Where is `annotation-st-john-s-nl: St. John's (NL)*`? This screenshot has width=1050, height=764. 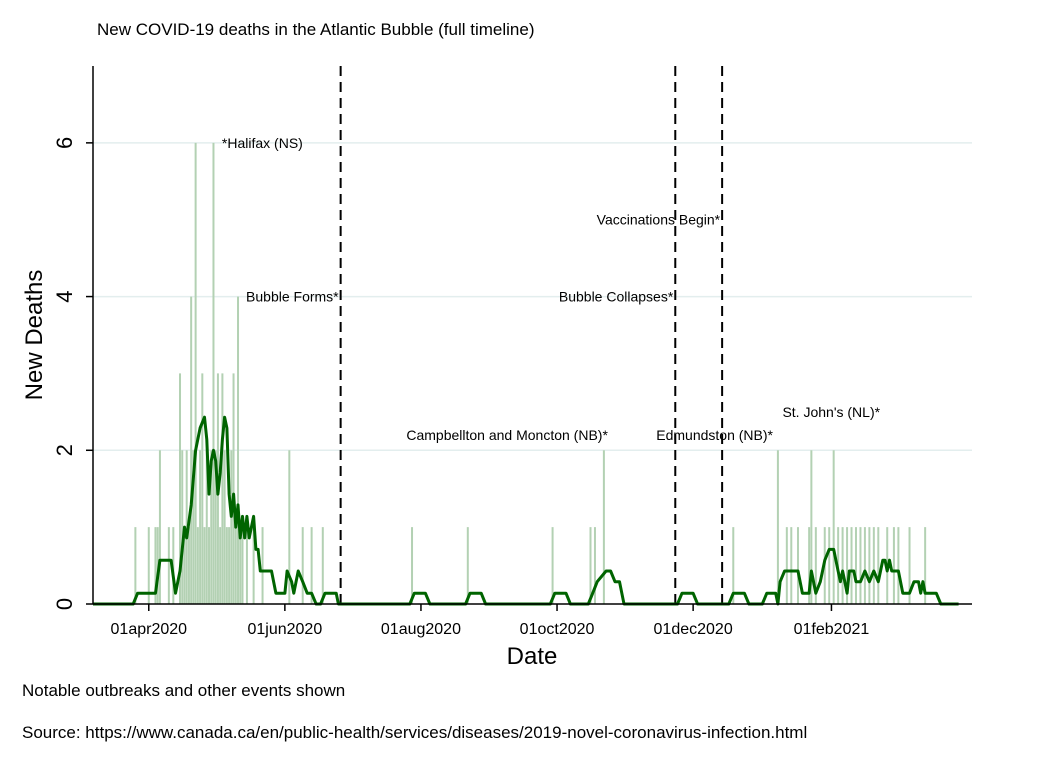 annotation-st-john-s-nl: St. John's (NL)* is located at coordinates (831, 412).